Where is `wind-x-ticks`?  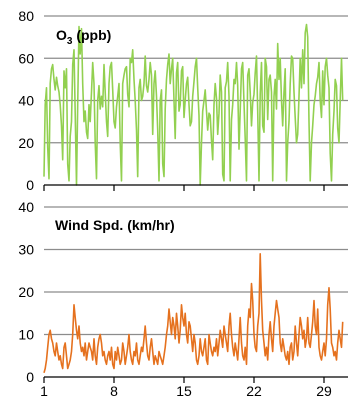
wind-x-ticks is located at coordinates (184, 380).